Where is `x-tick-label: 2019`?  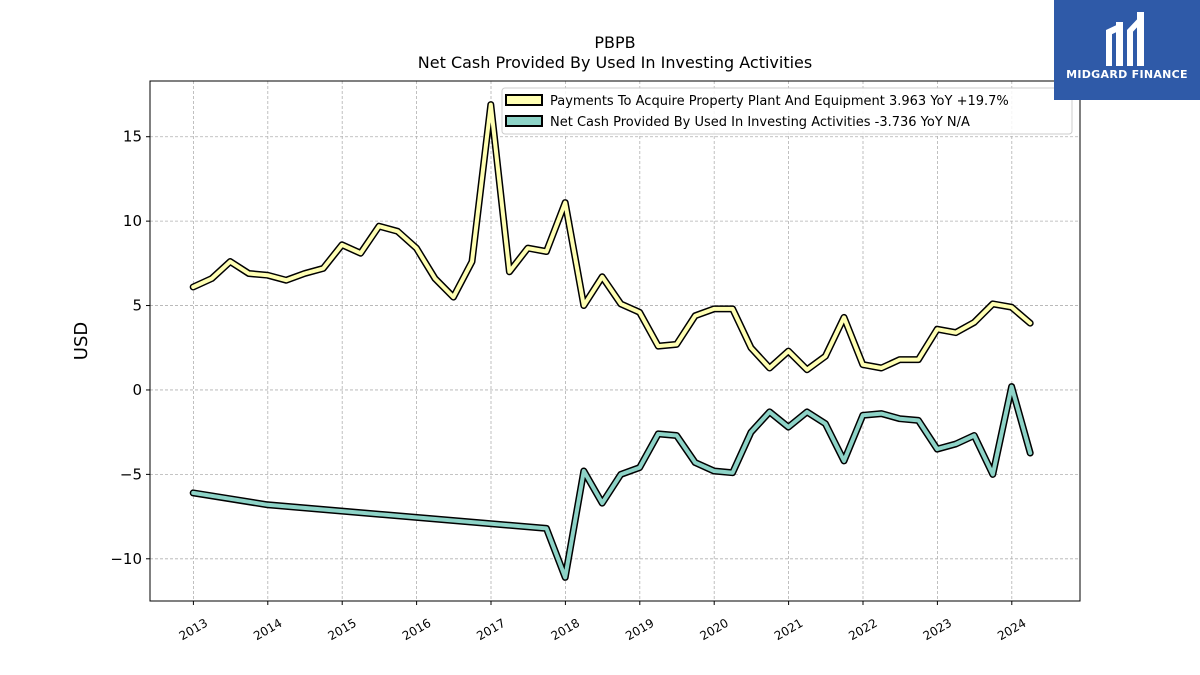 x-tick-label: 2019 is located at coordinates (639, 629).